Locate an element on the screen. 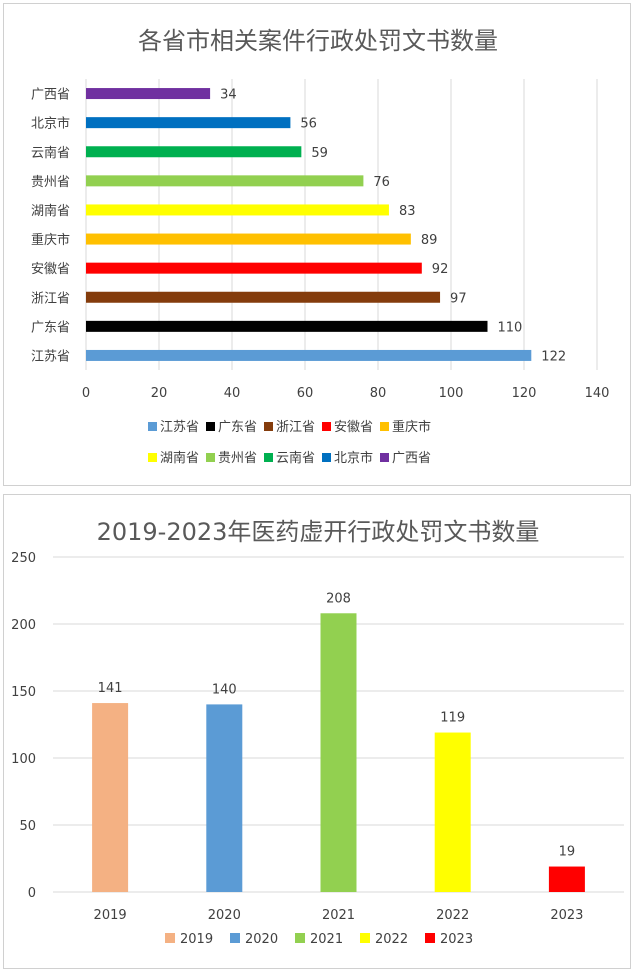 This screenshot has width=635, height=973. y-category-label: 广东省 is located at coordinates (50, 327).